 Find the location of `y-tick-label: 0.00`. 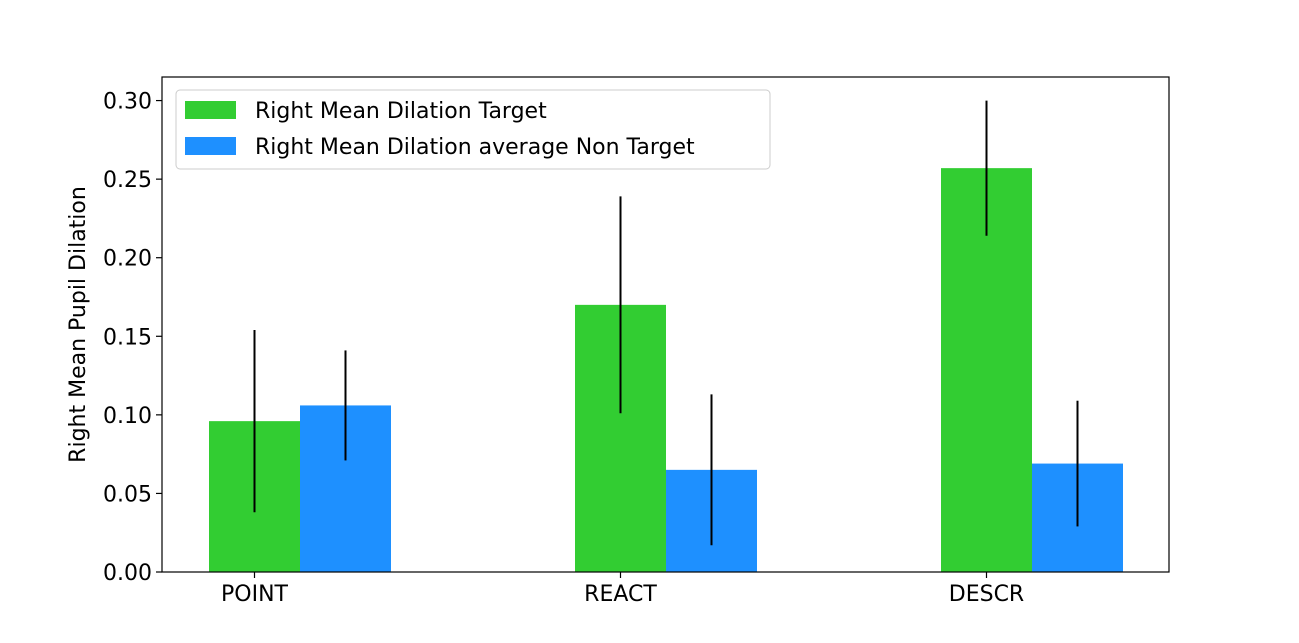

y-tick-label: 0.00 is located at coordinates (127, 573).